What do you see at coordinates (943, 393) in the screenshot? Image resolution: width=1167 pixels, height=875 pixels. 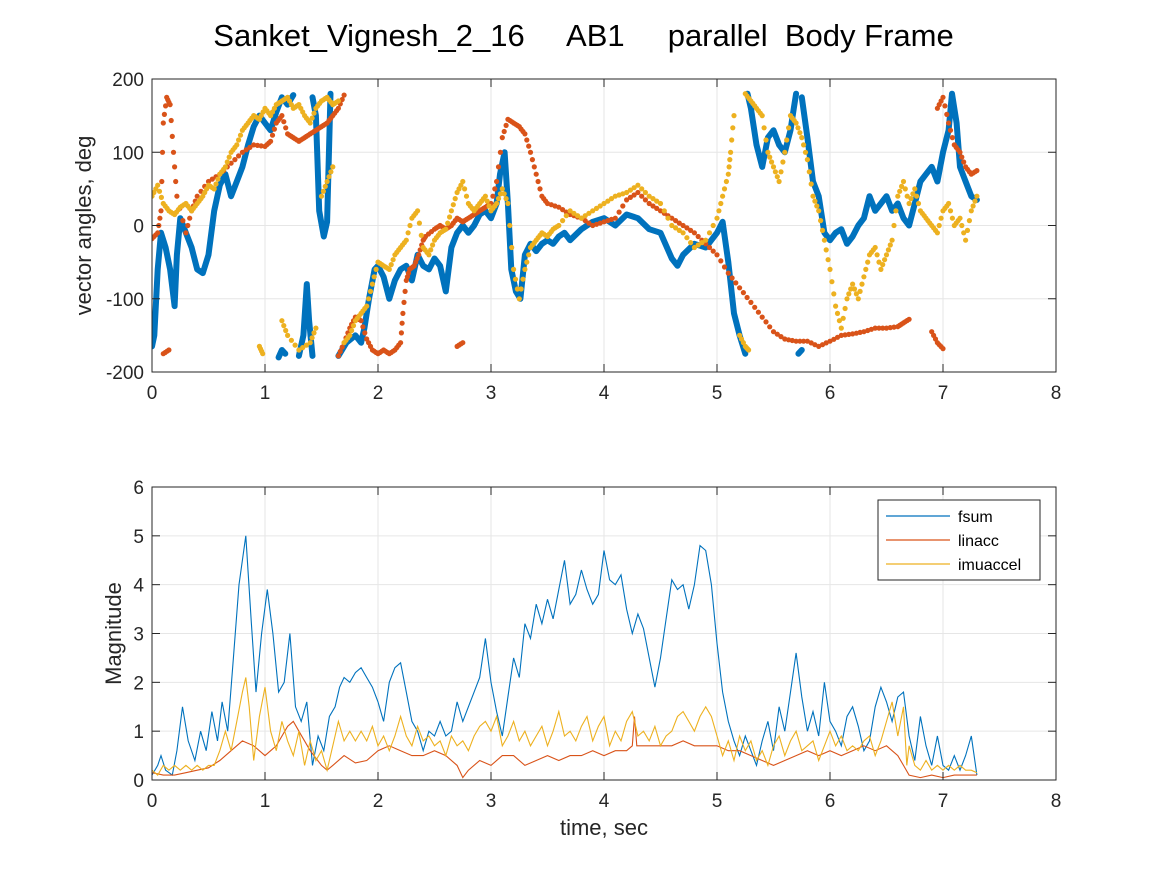 I see `x-tick-label: 7` at bounding box center [943, 393].